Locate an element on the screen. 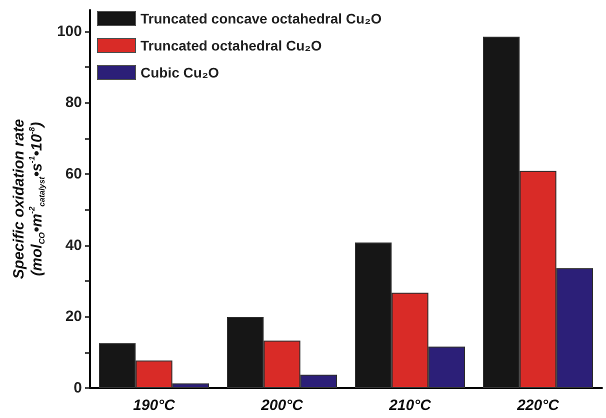 The width and height of the screenshot is (606, 418). legend-label: Truncated concave octahedral Cu₂O is located at coordinates (261, 18).